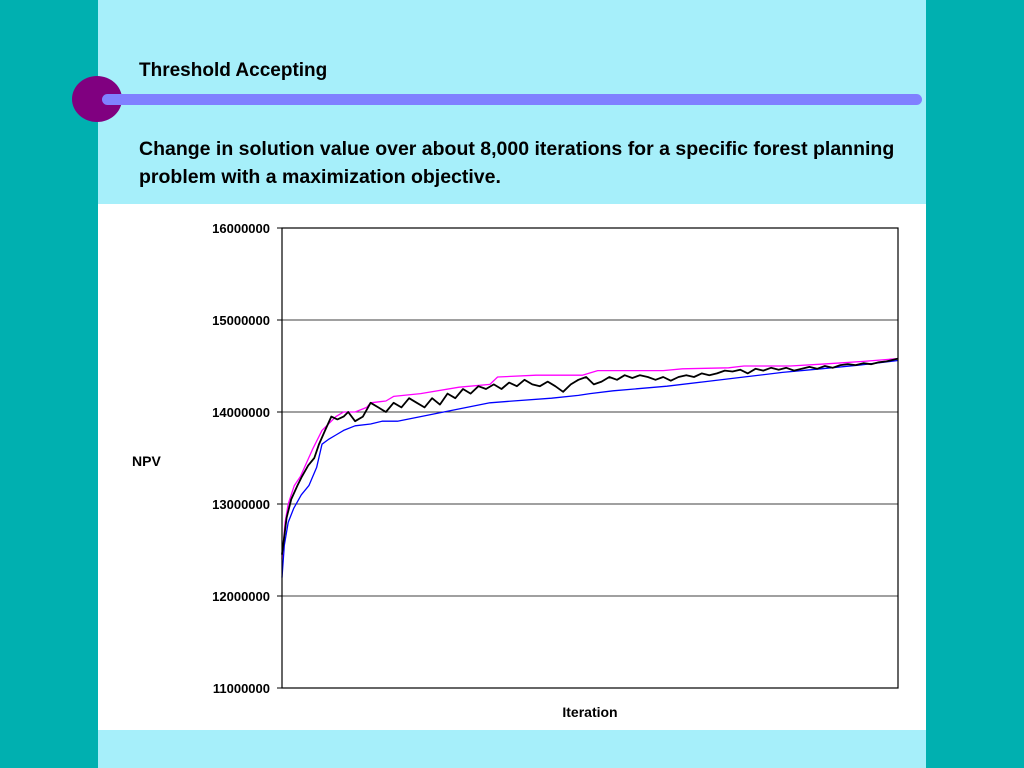 This screenshot has height=768, width=1024. I want to click on y-tick-label: 11000000, so click(241, 688).